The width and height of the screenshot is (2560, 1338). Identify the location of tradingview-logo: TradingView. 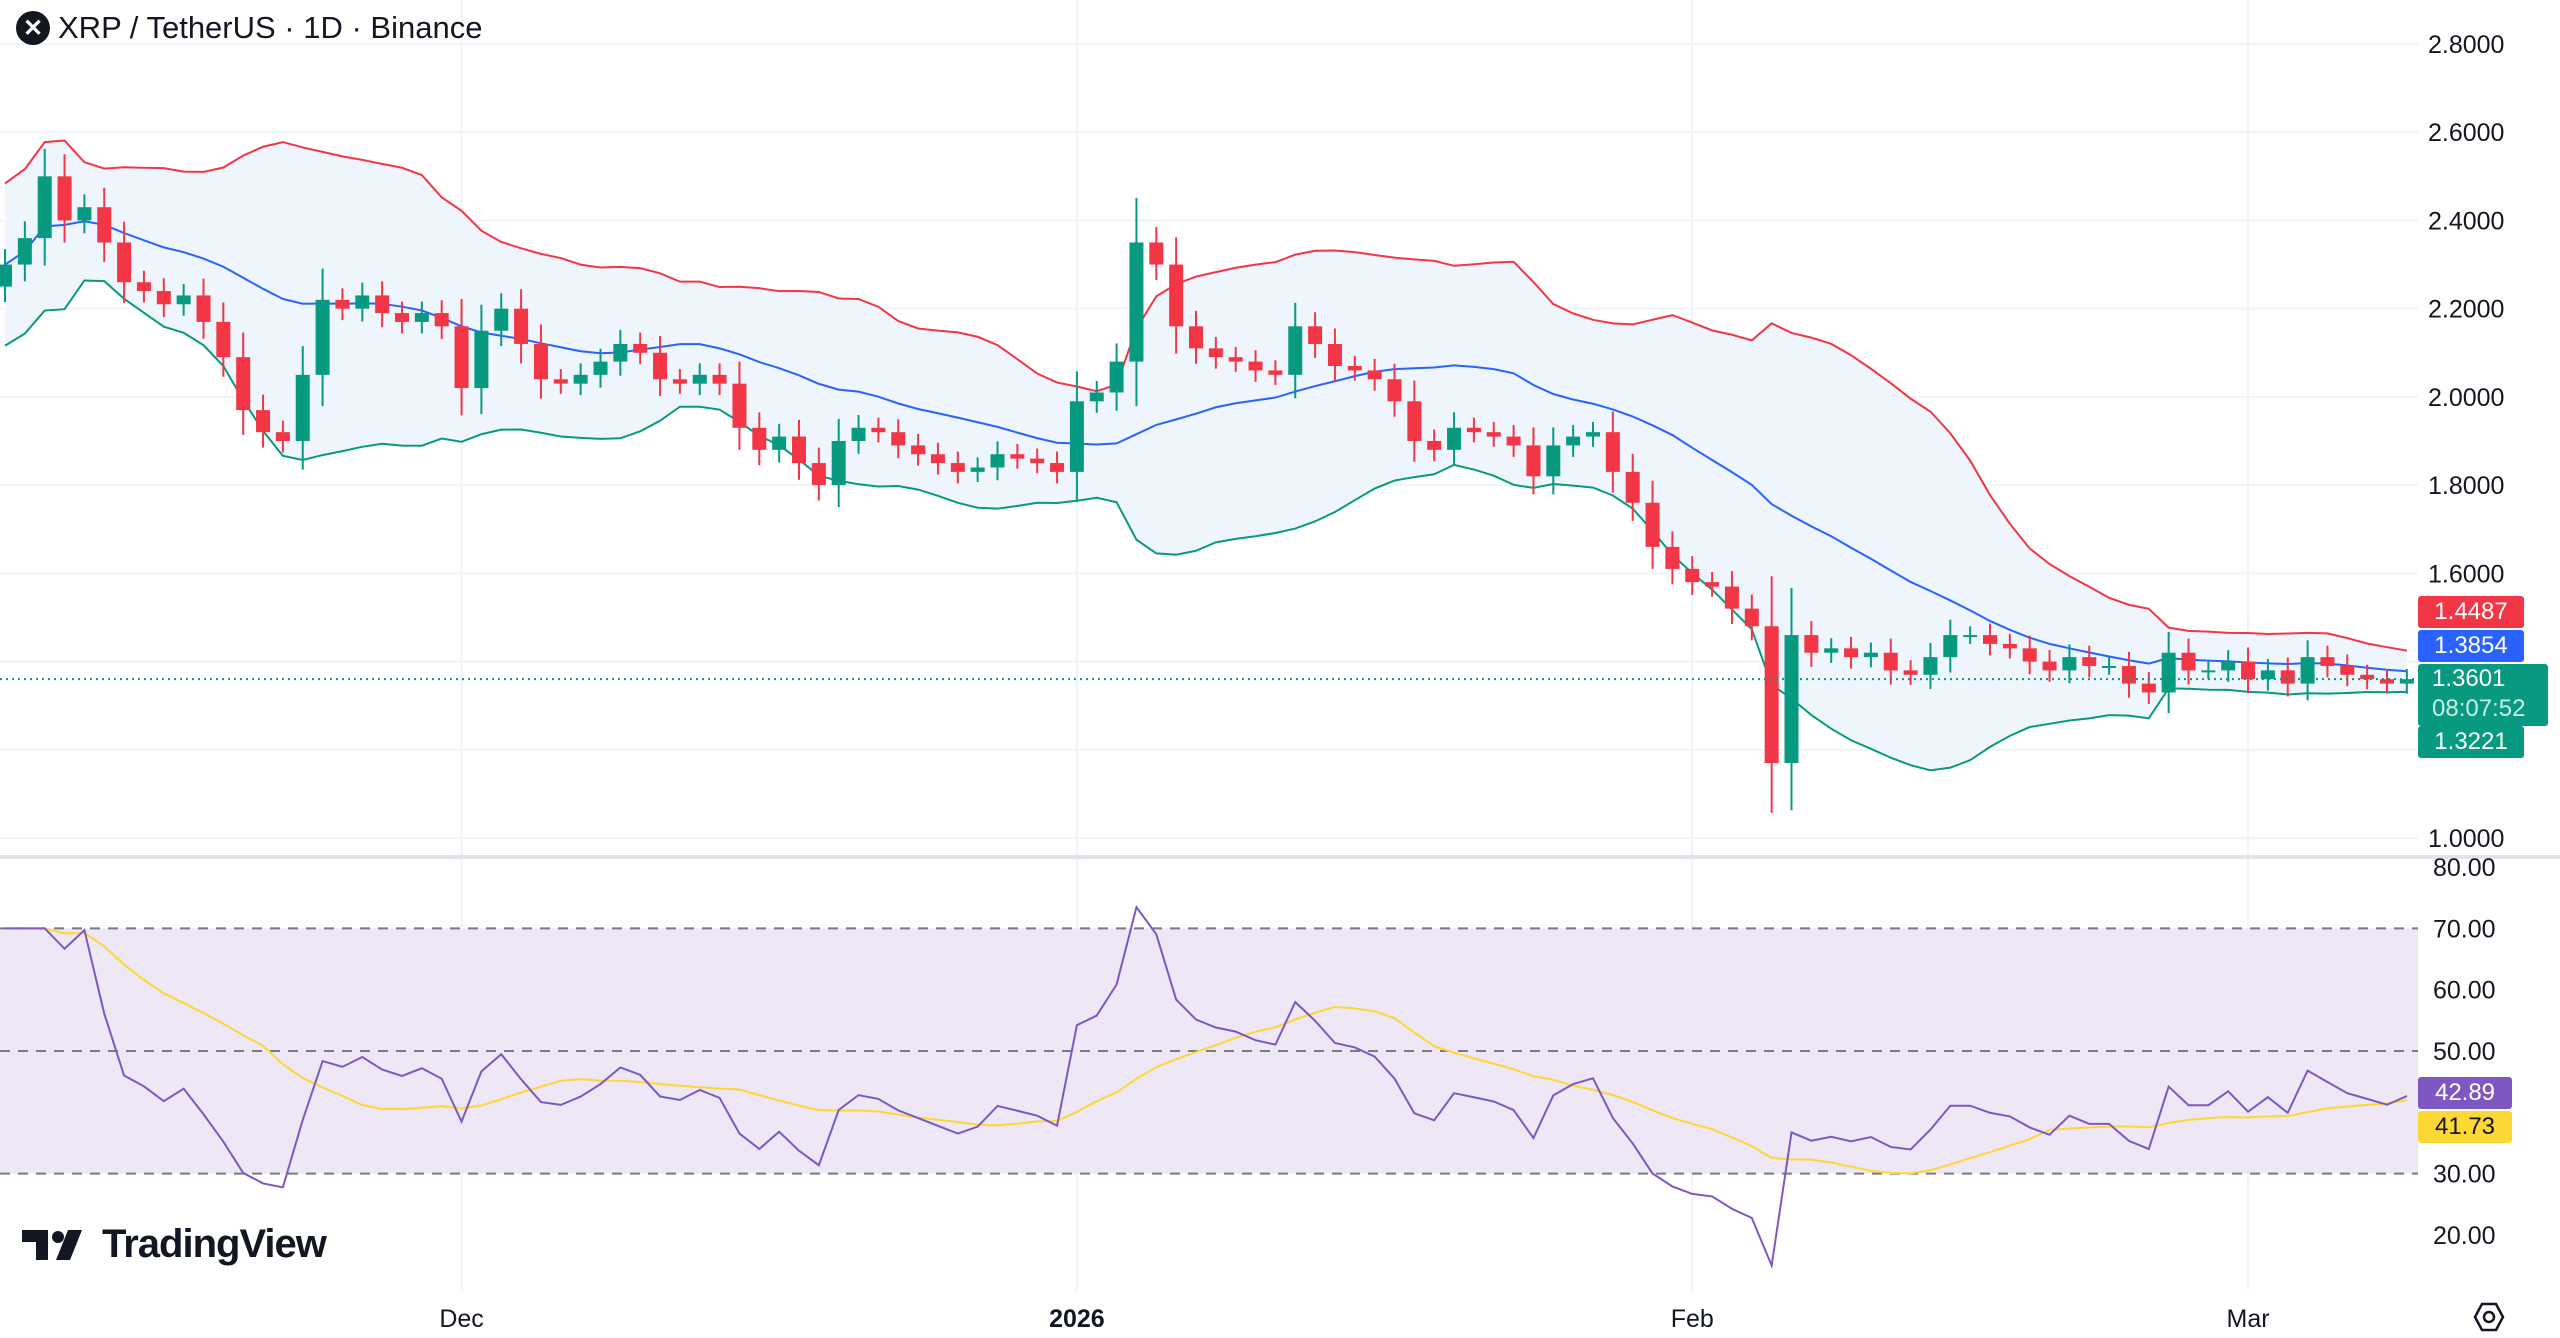
(174, 1244).